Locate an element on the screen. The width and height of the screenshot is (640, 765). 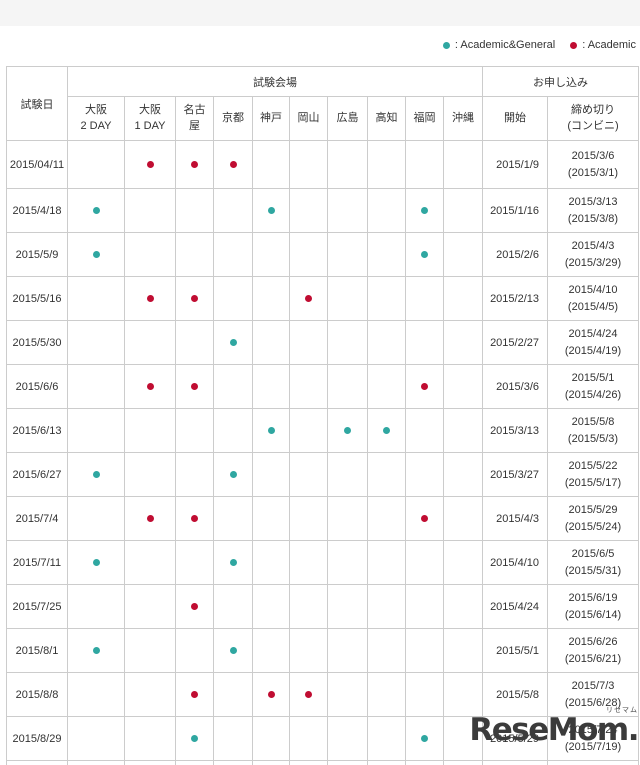
apply-deadline-cell: 2015/7/24 (2015/7/19) is located at coordinates (593, 738).